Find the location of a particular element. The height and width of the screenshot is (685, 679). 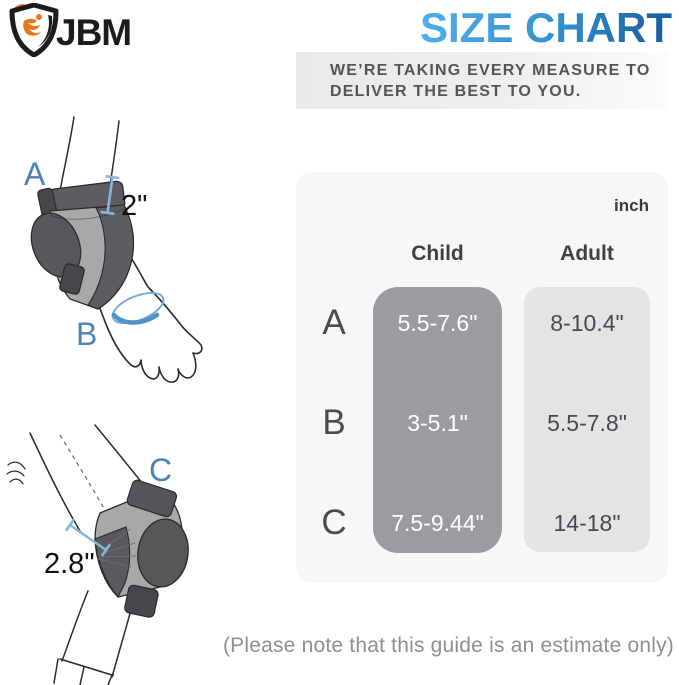

wrist-band-marker is located at coordinates (138, 308).